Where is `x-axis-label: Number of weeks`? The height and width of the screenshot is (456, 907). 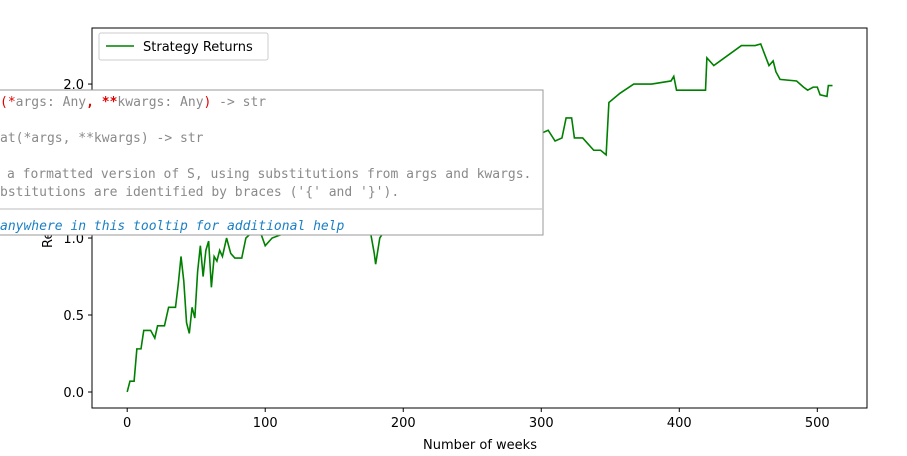 x-axis-label: Number of weeks is located at coordinates (480, 445).